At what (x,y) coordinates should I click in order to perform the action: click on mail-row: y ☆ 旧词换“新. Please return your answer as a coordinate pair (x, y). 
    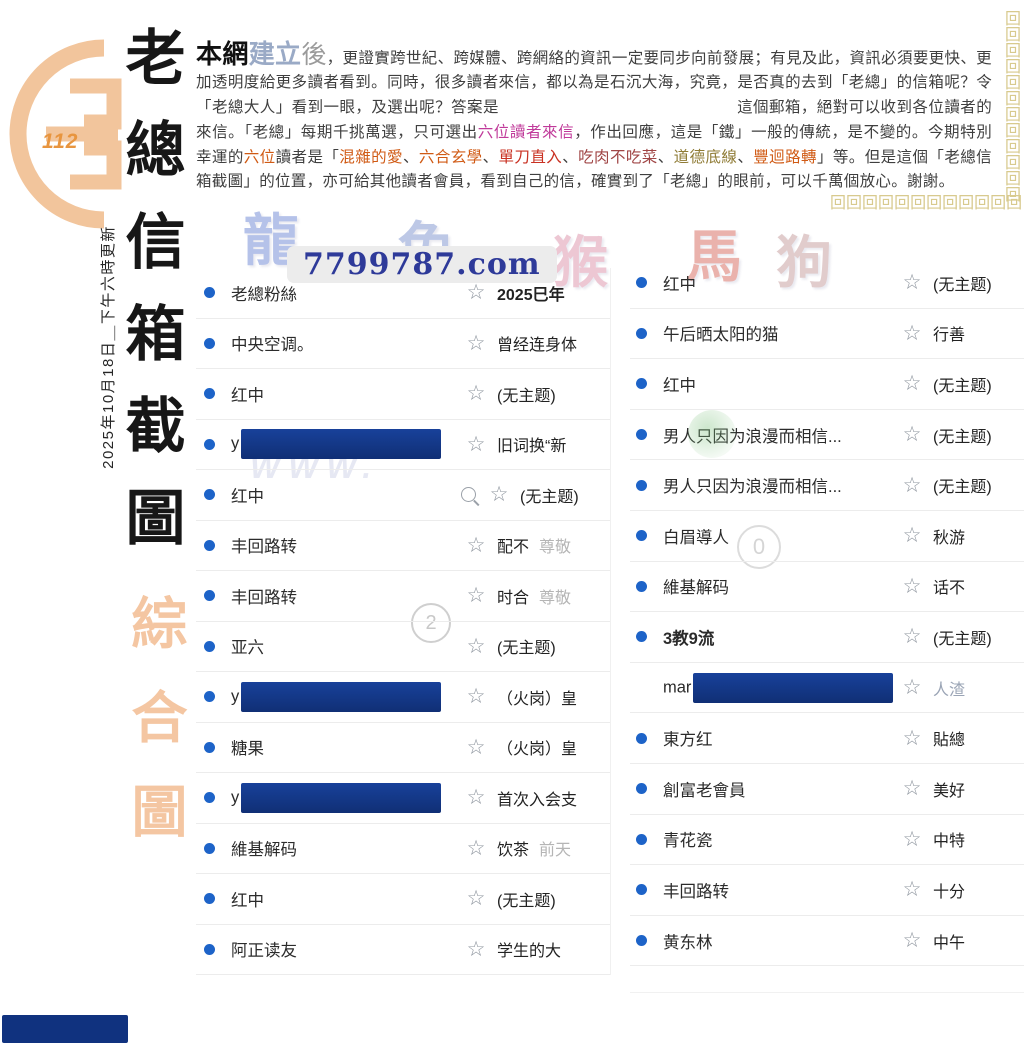
    Looking at the image, I should click on (403, 445).